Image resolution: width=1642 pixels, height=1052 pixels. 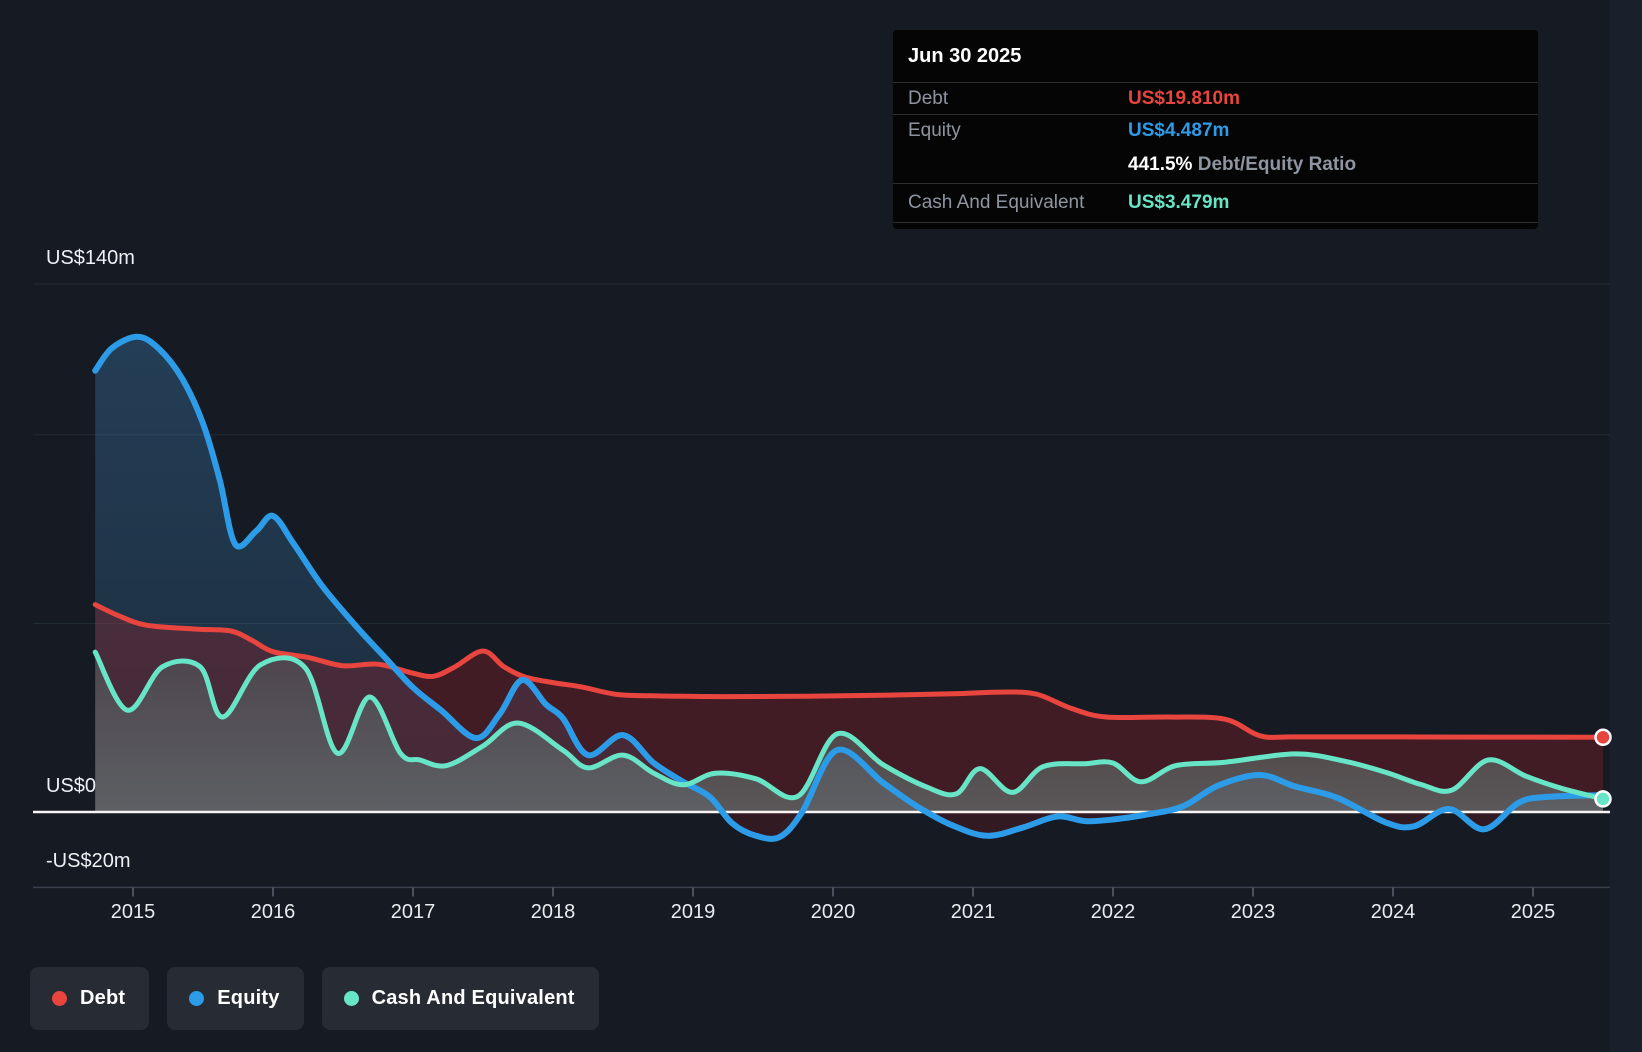 I want to click on y-axis-label: US$0, so click(x=71, y=786).